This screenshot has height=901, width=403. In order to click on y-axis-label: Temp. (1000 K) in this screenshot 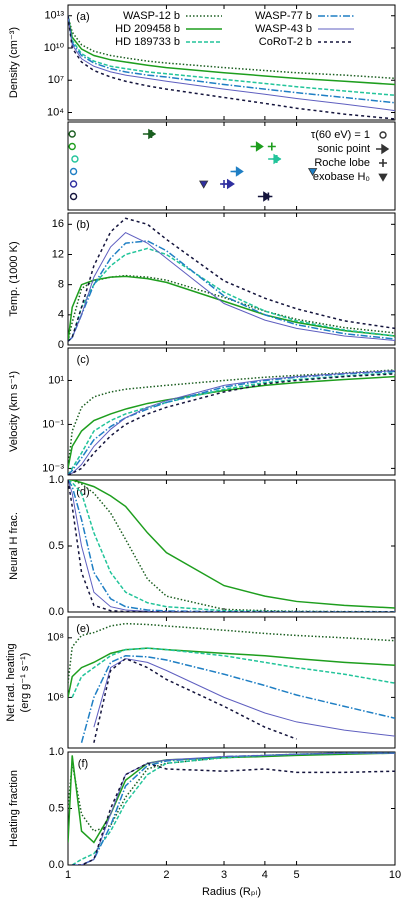, I will do `click(14, 278)`.